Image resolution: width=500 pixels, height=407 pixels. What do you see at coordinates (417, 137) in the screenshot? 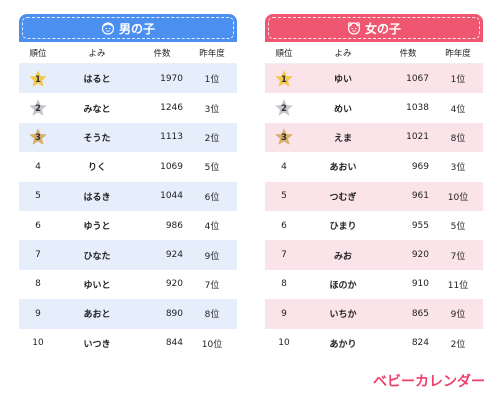
I see `count-value: 1021` at bounding box center [417, 137].